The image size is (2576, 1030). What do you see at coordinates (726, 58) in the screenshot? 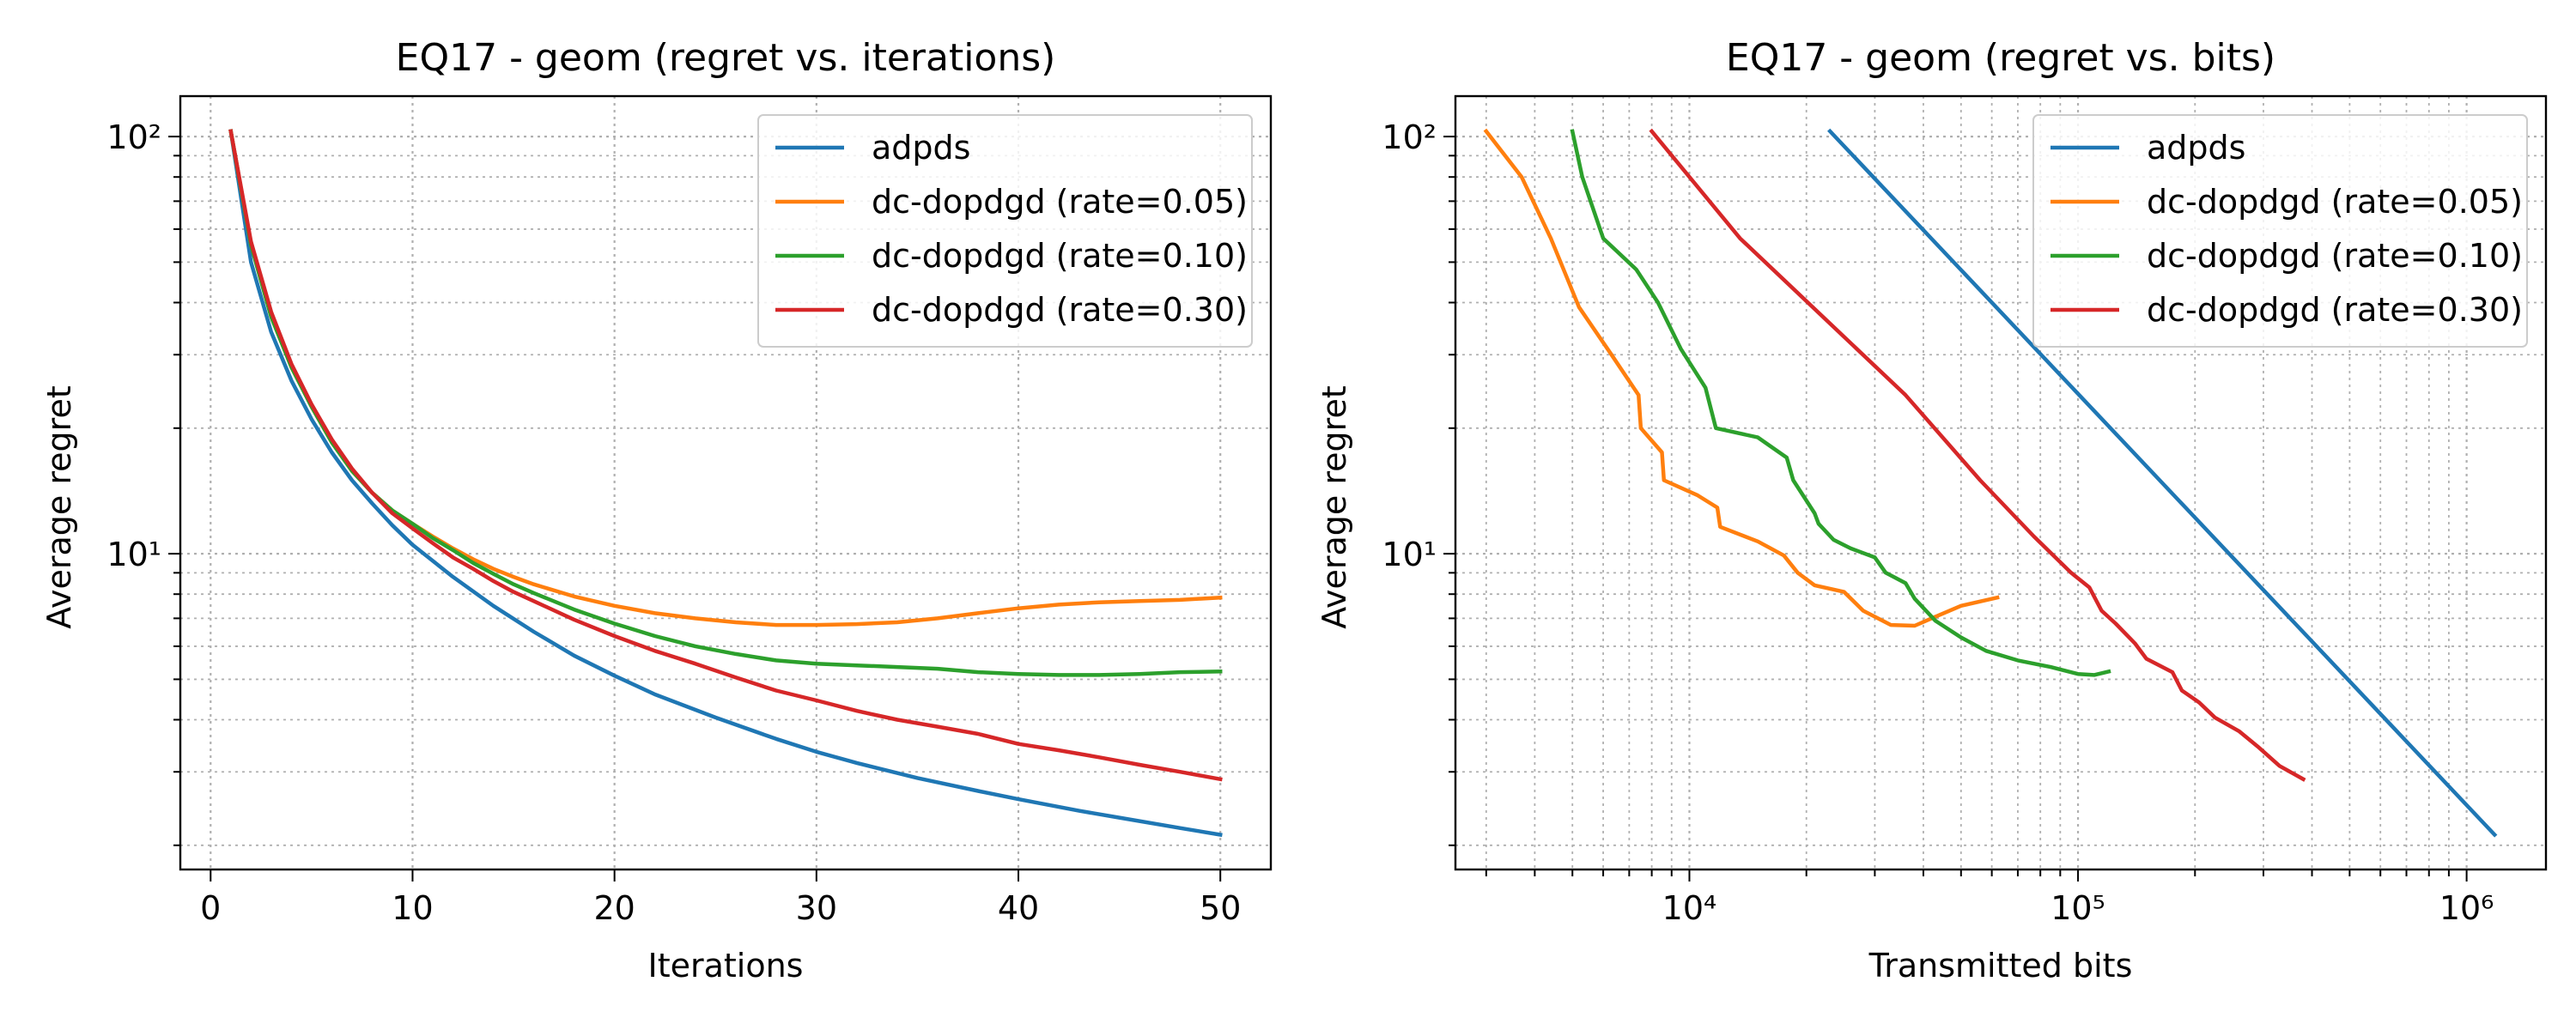
I see `chart-title: EQ17 - geom (regret vs. iterations)` at bounding box center [726, 58].